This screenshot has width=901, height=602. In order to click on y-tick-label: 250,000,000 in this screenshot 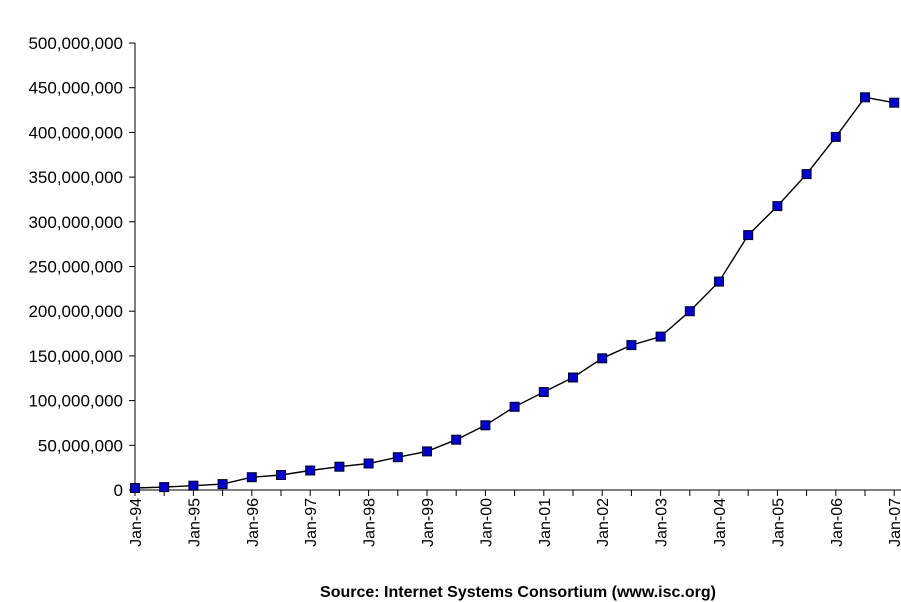, I will do `click(75, 267)`.